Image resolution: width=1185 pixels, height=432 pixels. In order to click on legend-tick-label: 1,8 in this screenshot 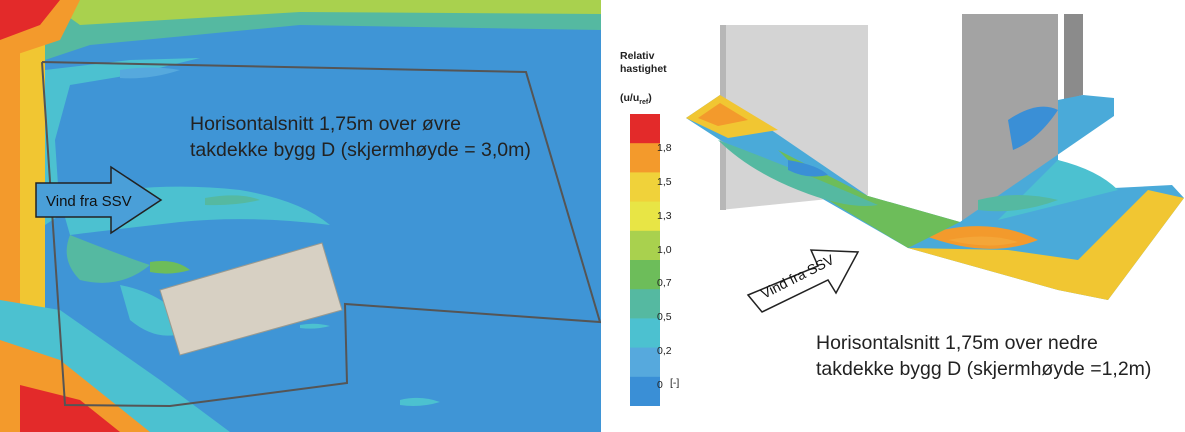, I will do `click(664, 148)`.